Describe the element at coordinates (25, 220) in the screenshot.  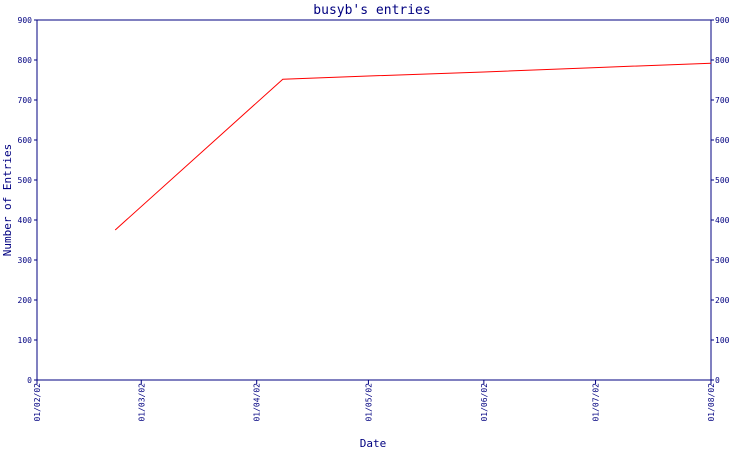
I see `y-tick-label-left: 400` at that location.